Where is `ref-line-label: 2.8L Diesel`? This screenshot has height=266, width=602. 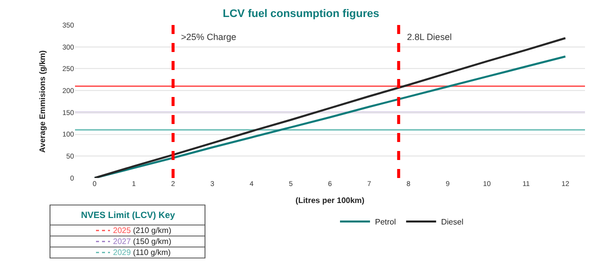 ref-line-label: 2.8L Diesel is located at coordinates (429, 37).